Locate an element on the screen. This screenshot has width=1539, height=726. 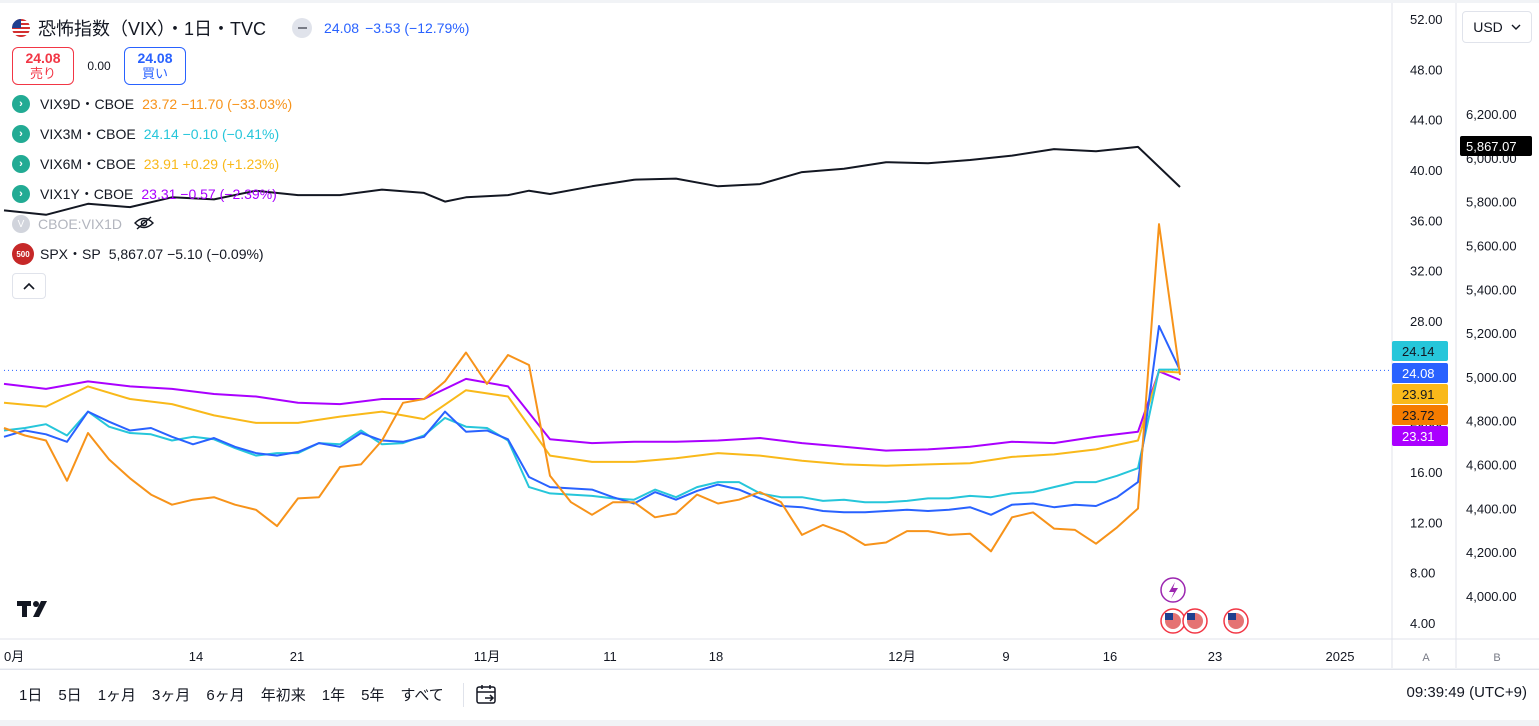
legend-symbol: VIX9D・CBOE is located at coordinates (87, 104).